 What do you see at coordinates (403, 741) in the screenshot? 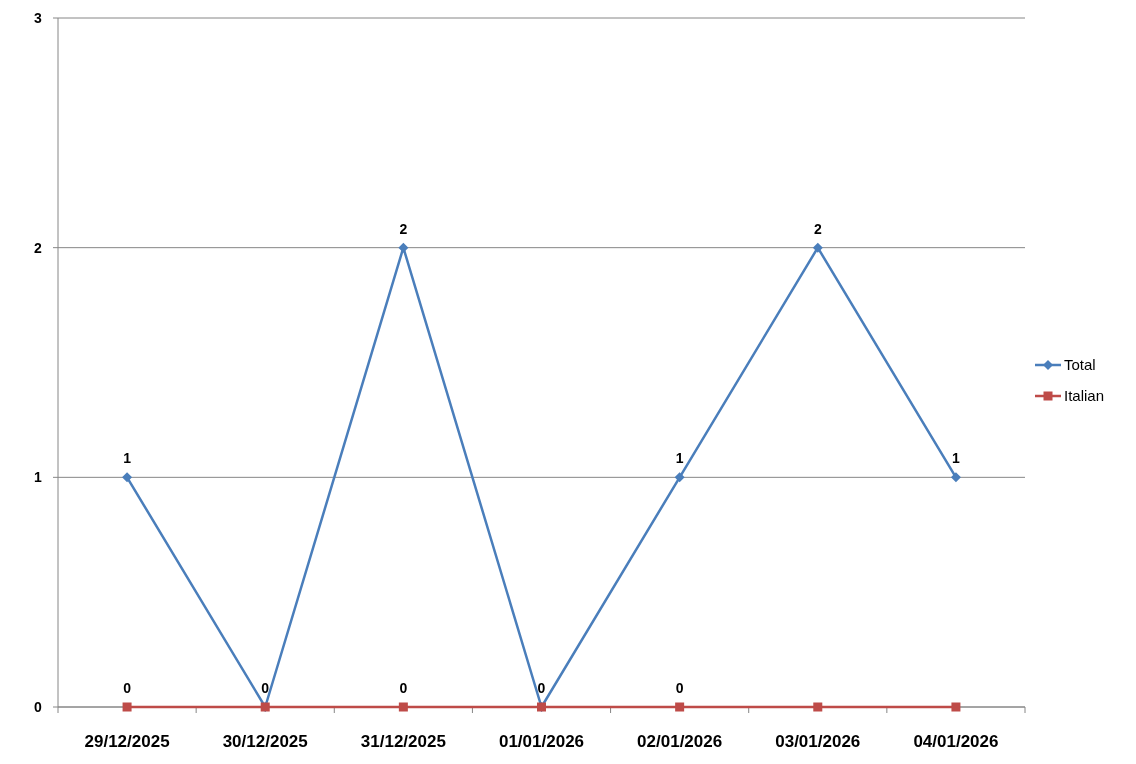
I see `x-tick-label: 31/12/2025` at bounding box center [403, 741].